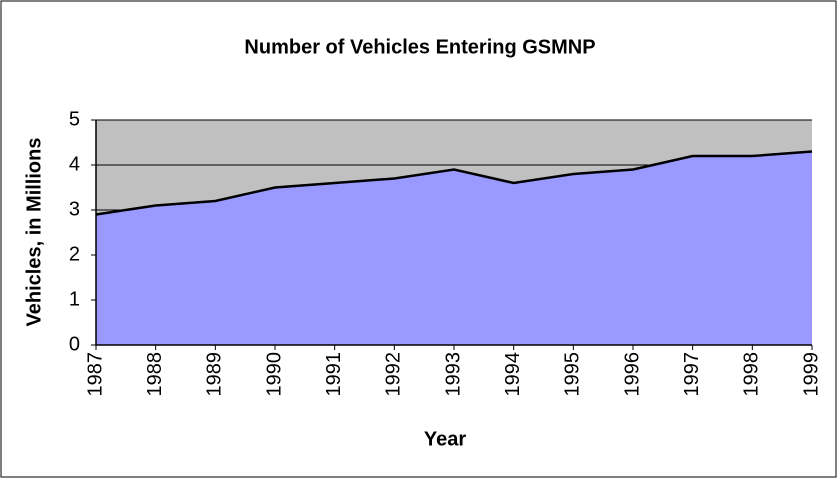 The height and width of the screenshot is (479, 838). What do you see at coordinates (74, 164) in the screenshot?
I see `y-tick-label: 4` at bounding box center [74, 164].